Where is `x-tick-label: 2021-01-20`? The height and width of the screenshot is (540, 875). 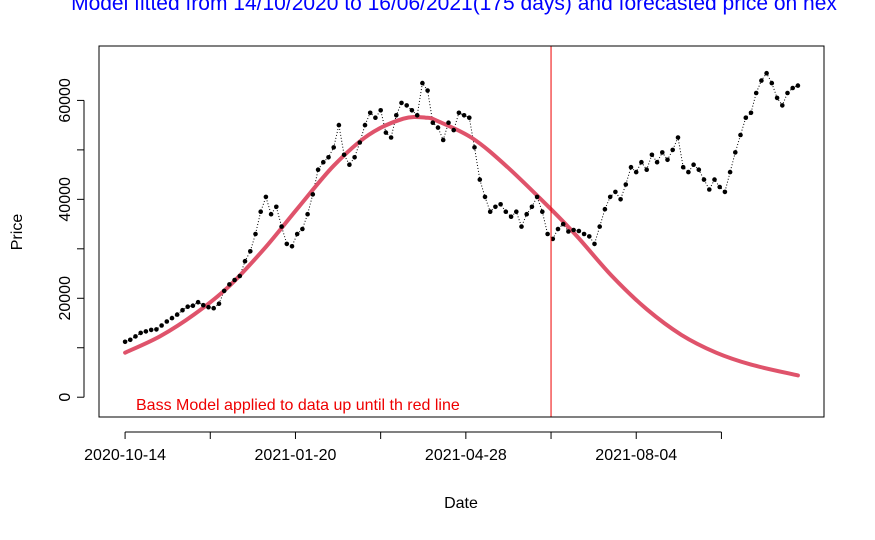
x-tick-label: 2021-01-20 is located at coordinates (296, 455).